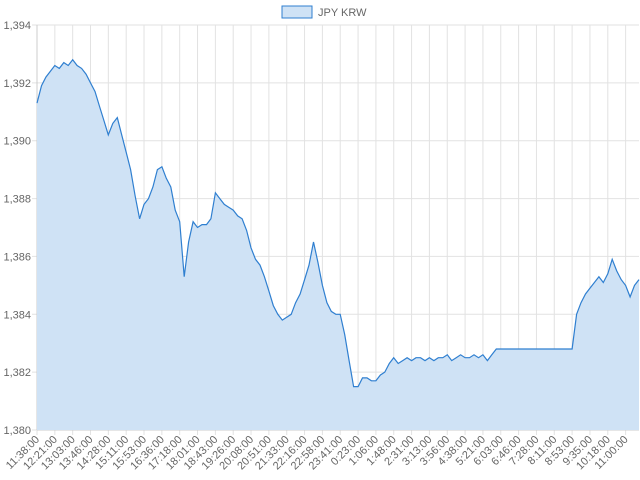 This screenshot has height=480, width=640. I want to click on y-tick-label: 1,382, so click(17, 373).